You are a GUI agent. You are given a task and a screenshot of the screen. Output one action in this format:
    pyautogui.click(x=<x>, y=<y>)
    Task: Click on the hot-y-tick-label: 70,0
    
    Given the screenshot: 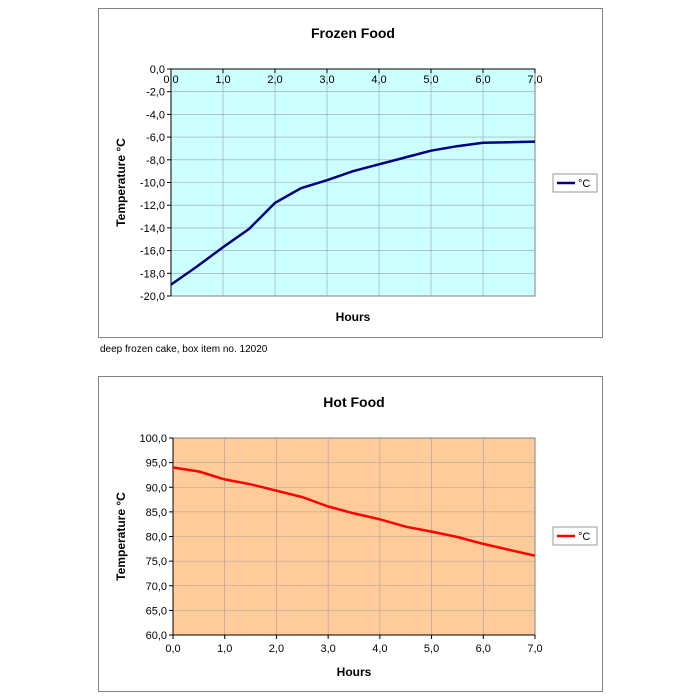 What is the action you would take?
    pyautogui.click(x=156, y=587)
    